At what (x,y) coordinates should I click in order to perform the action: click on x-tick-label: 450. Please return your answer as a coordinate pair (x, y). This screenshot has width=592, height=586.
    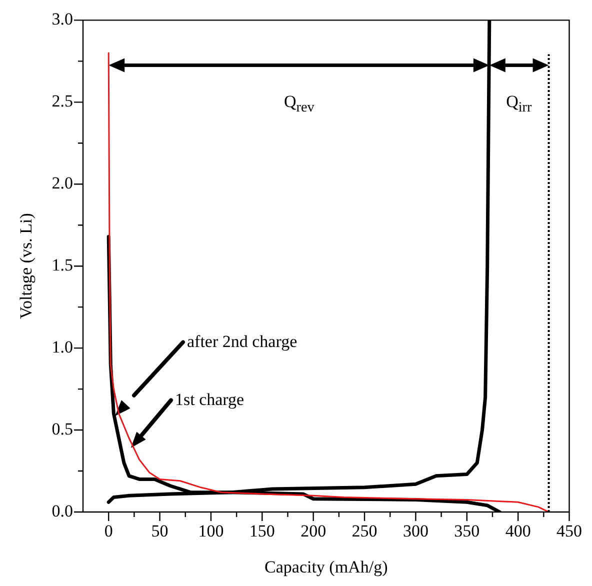
    Looking at the image, I should click on (569, 531).